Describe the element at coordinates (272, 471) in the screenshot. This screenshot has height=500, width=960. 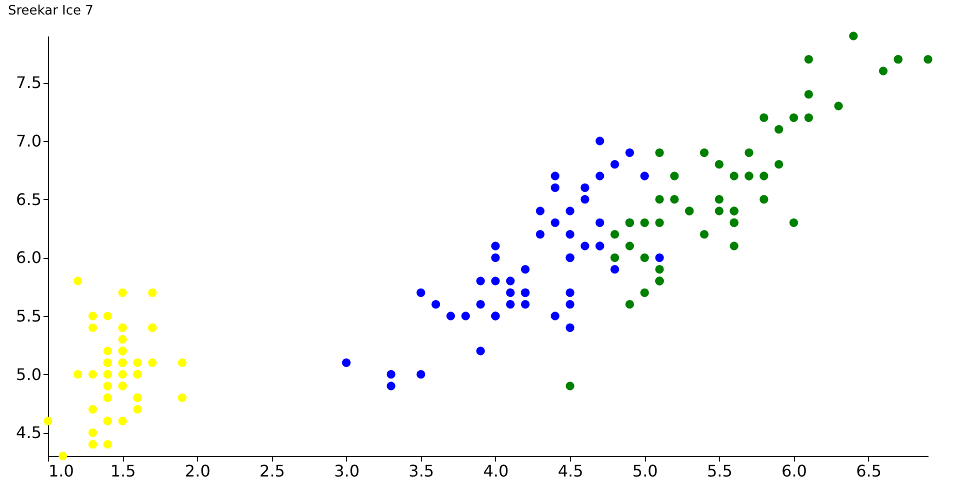
I see `x-tick-label: 2.5` at that location.